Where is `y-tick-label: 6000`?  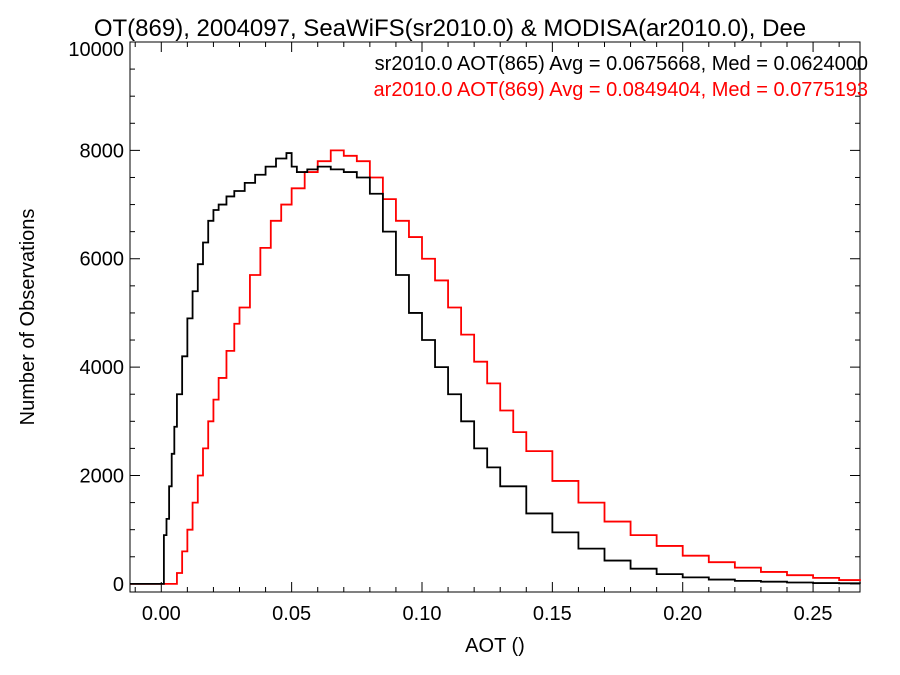 y-tick-label: 6000 is located at coordinates (102, 260).